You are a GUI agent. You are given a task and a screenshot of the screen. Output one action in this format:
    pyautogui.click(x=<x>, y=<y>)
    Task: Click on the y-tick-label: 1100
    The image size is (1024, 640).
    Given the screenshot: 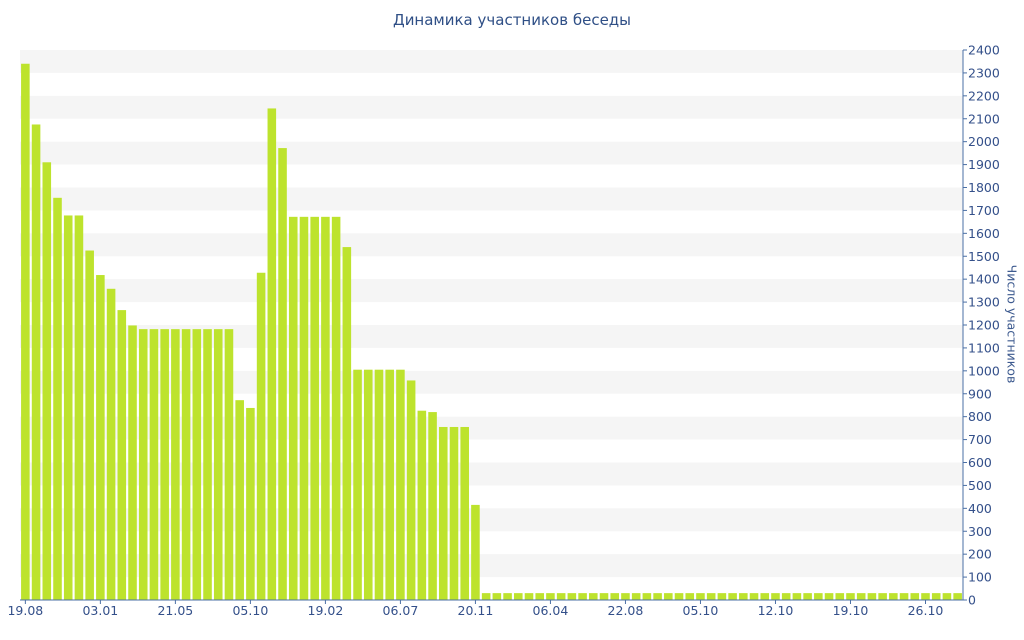 What is the action you would take?
    pyautogui.click(x=984, y=347)
    